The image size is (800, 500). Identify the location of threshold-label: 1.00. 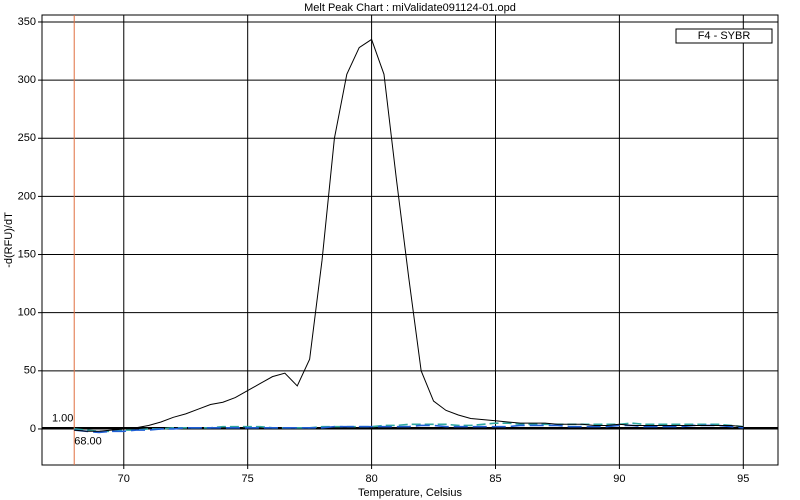
(62, 419).